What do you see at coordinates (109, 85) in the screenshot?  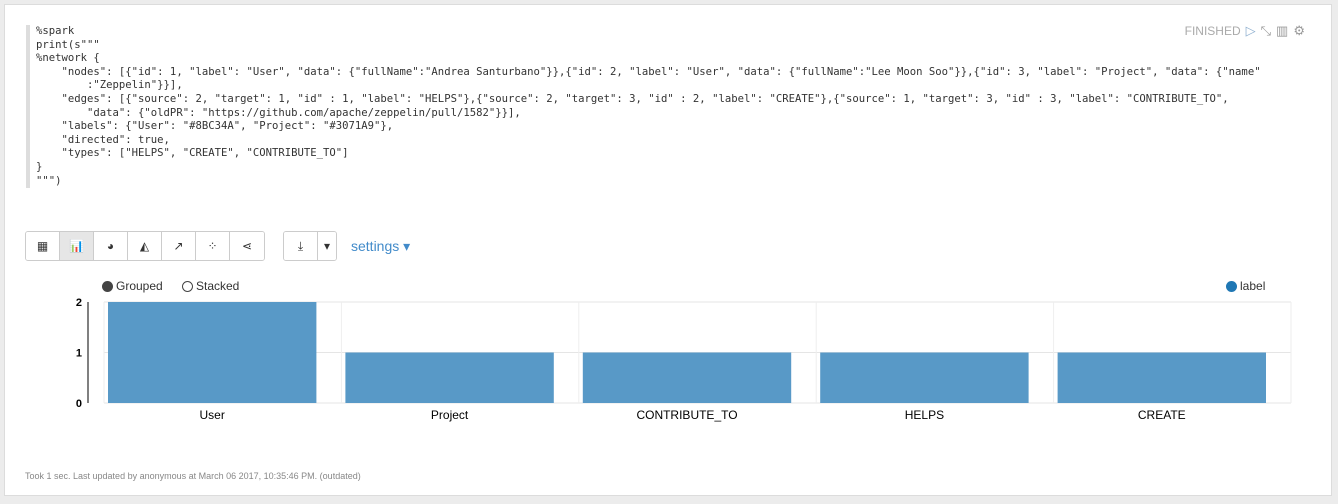 I see `code-line: :"Zeppelin"}}],` at bounding box center [109, 85].